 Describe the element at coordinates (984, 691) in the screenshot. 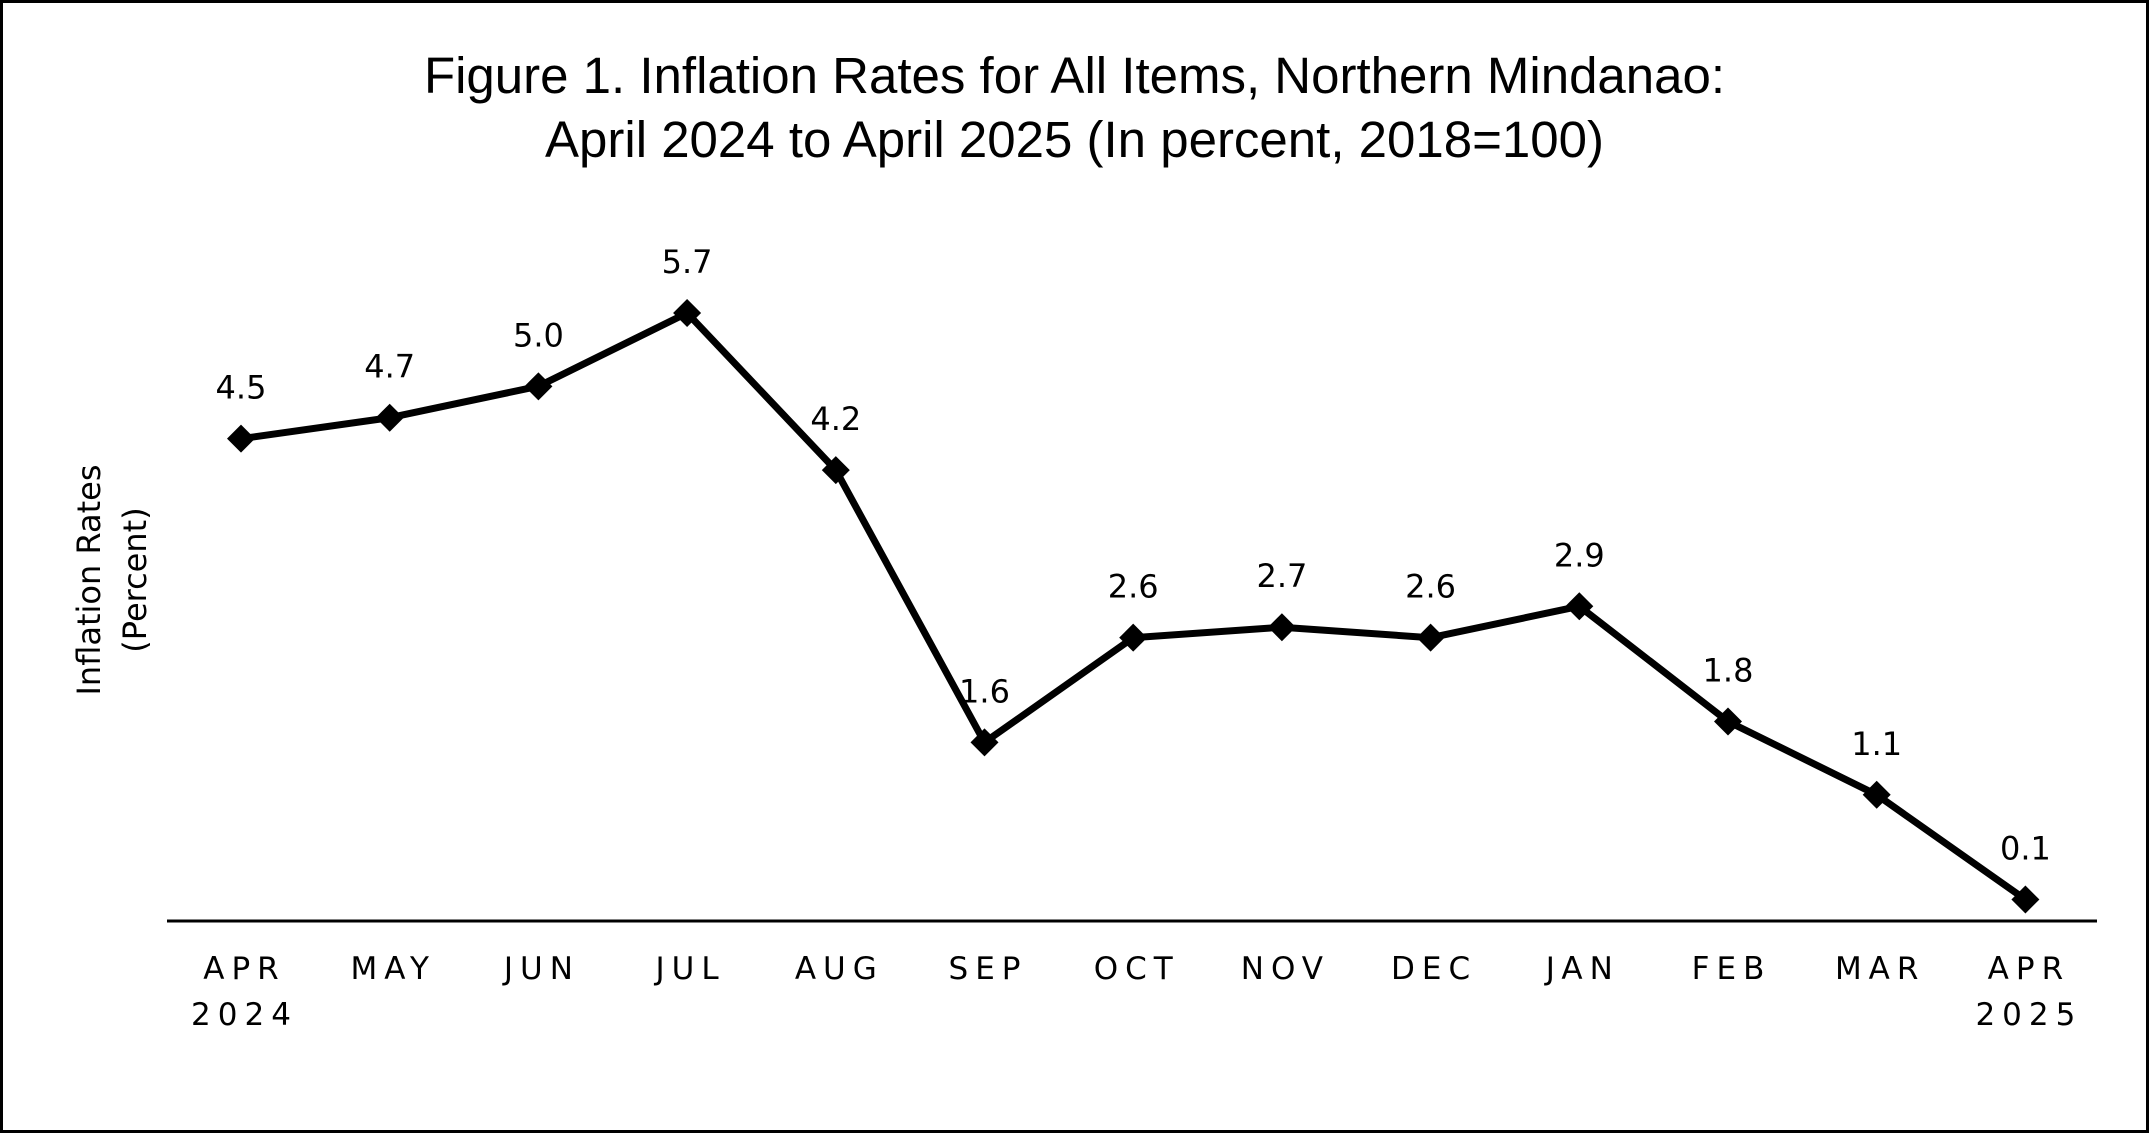

I see `data-label: 1.6` at that location.